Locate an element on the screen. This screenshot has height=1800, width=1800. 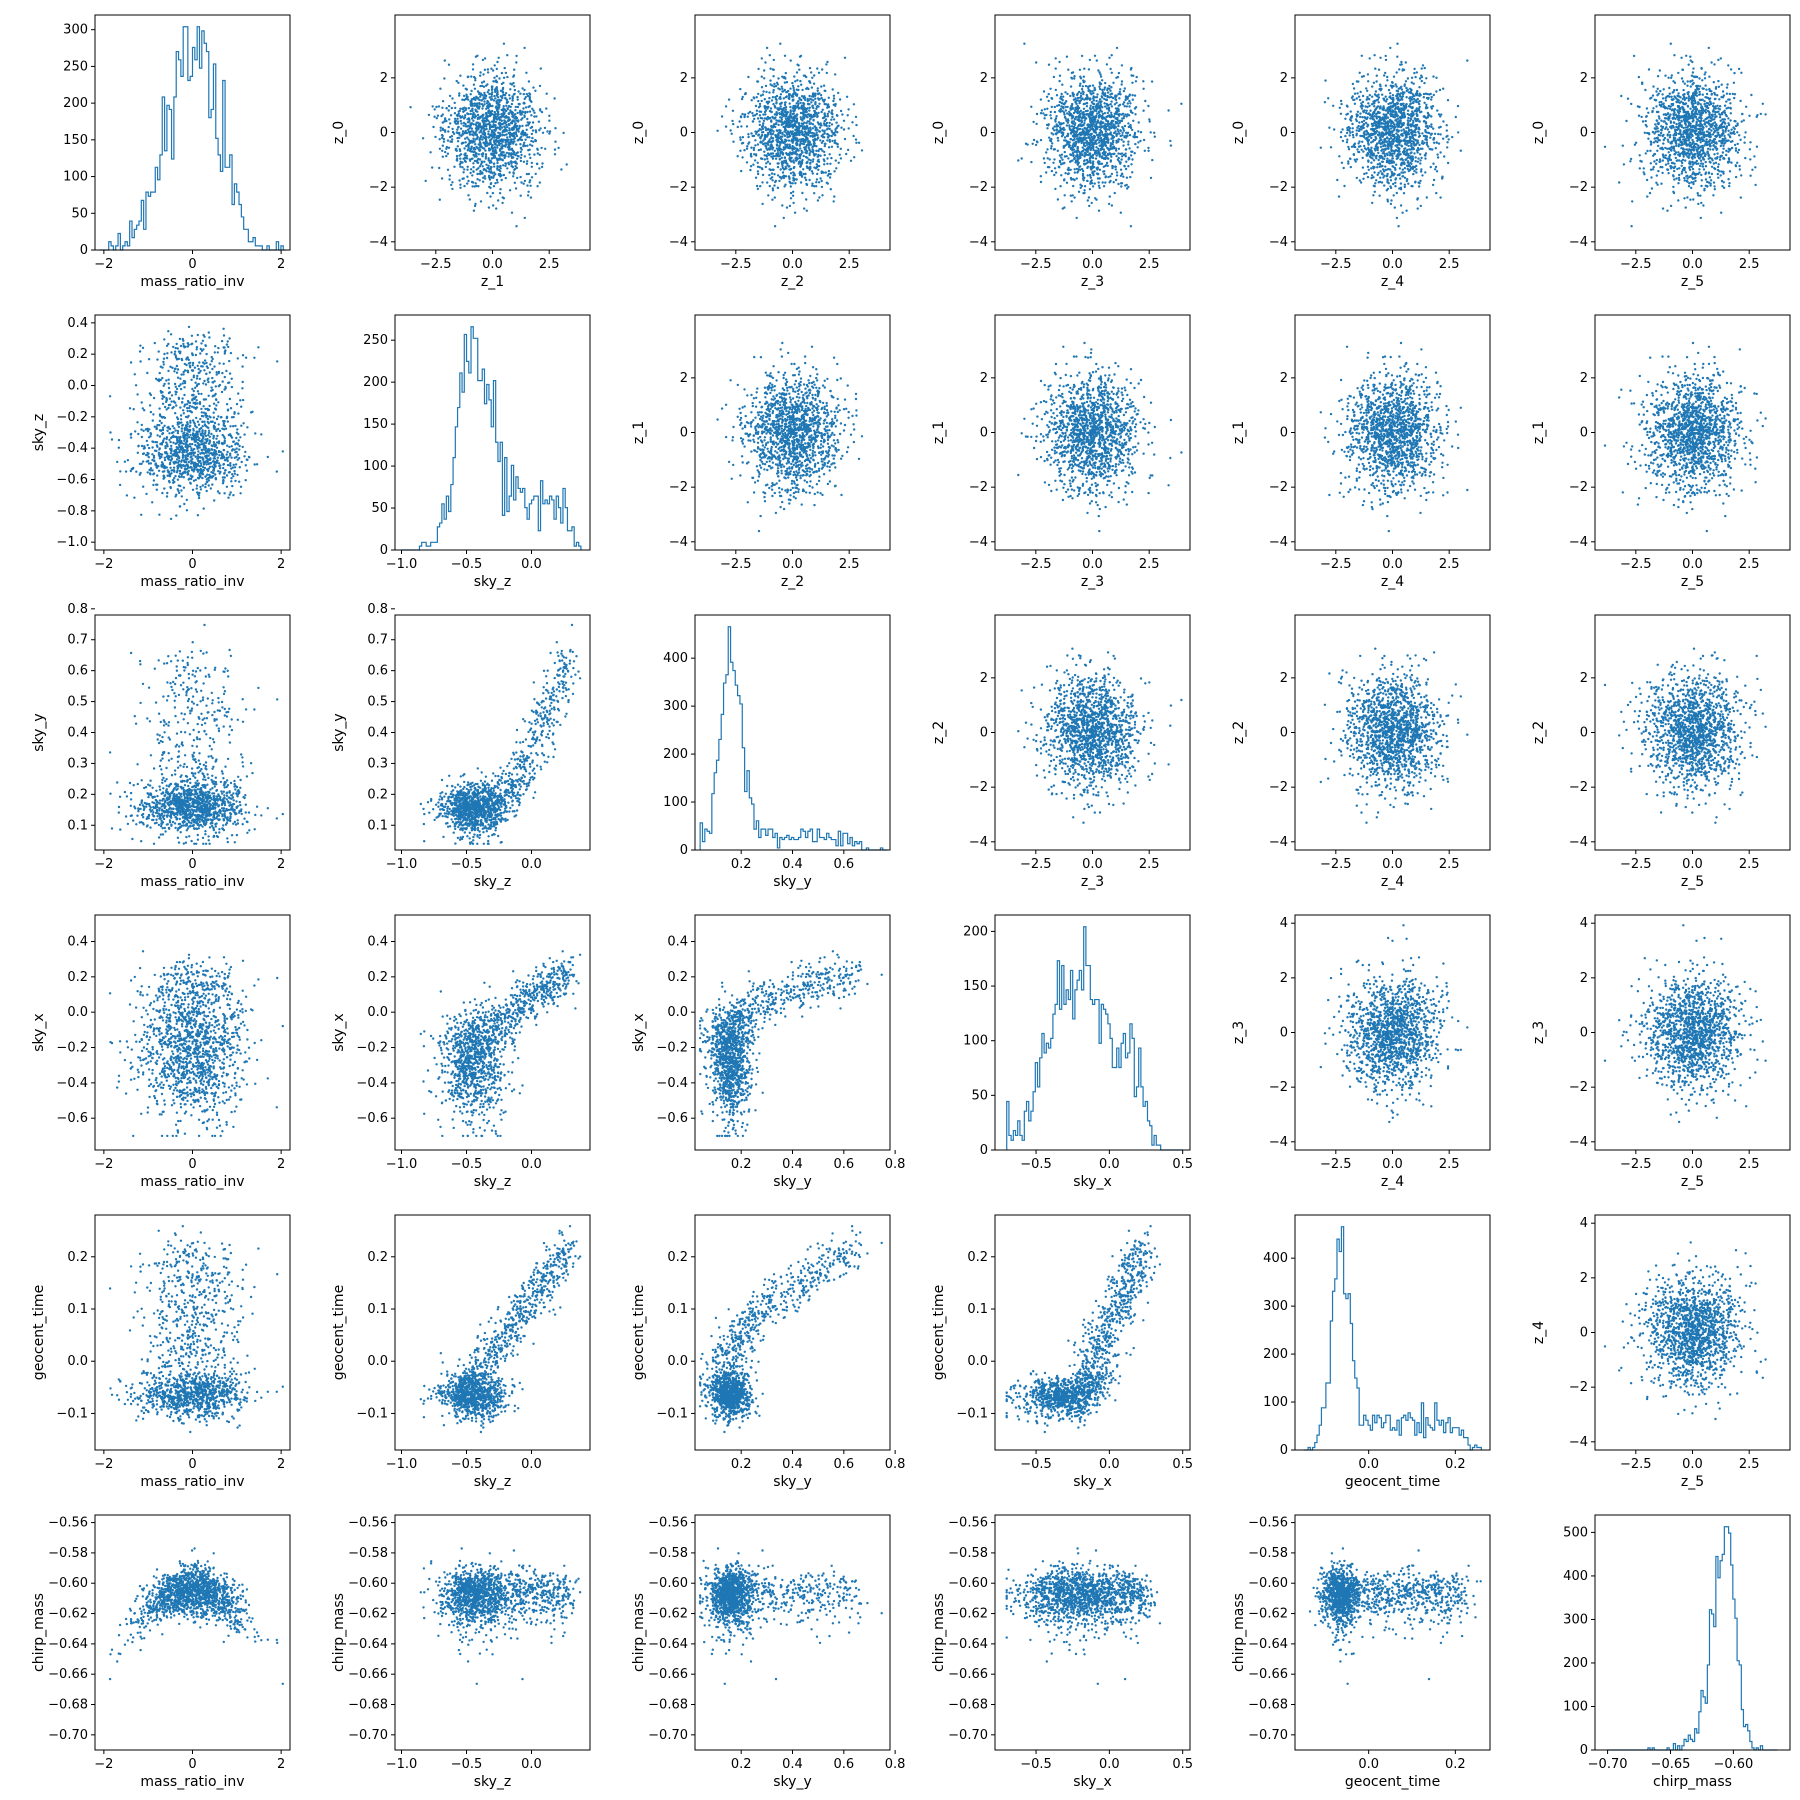
panel-0-1: −2.5 0.0 2.5−4−202z_1z_0 is located at coordinates (460, 152).